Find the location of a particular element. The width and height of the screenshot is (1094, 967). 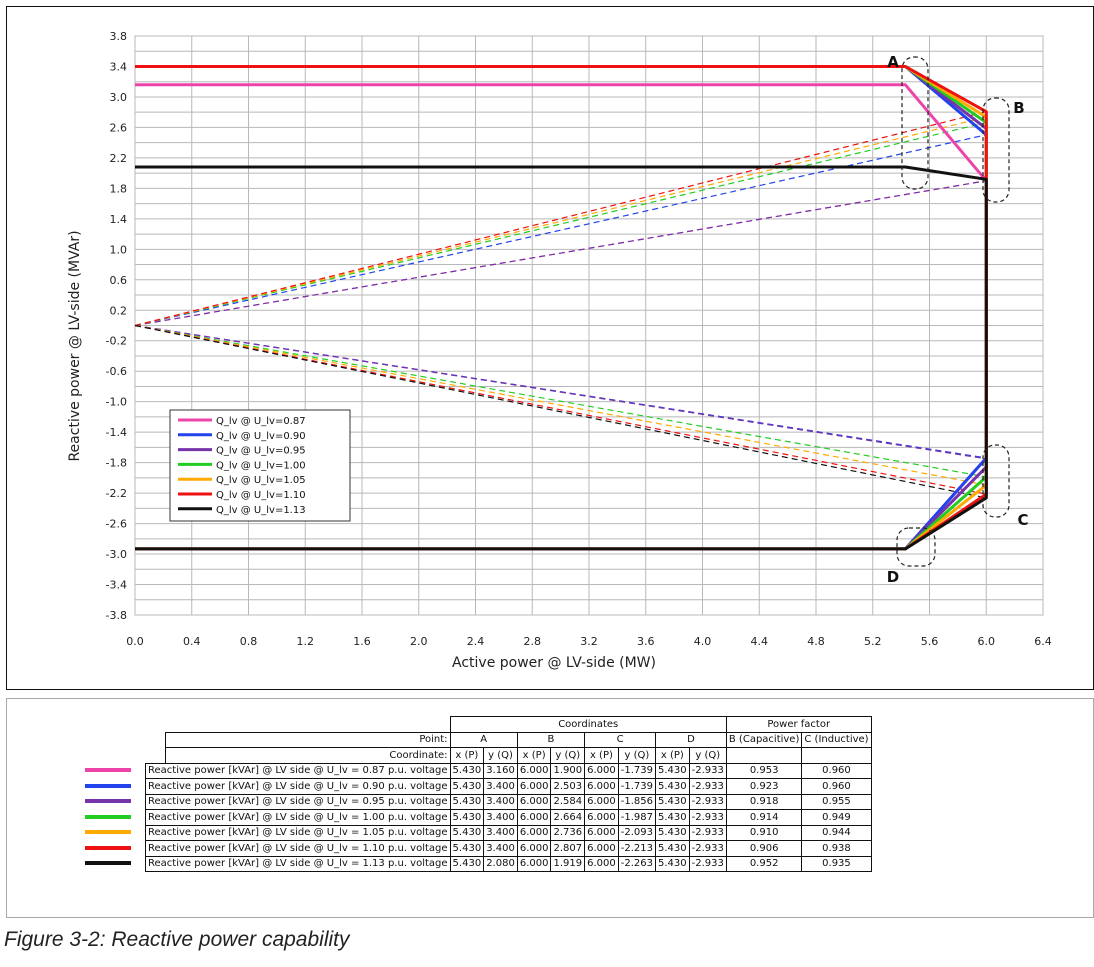

x-tick-label: 1.2 is located at coordinates (306, 641).